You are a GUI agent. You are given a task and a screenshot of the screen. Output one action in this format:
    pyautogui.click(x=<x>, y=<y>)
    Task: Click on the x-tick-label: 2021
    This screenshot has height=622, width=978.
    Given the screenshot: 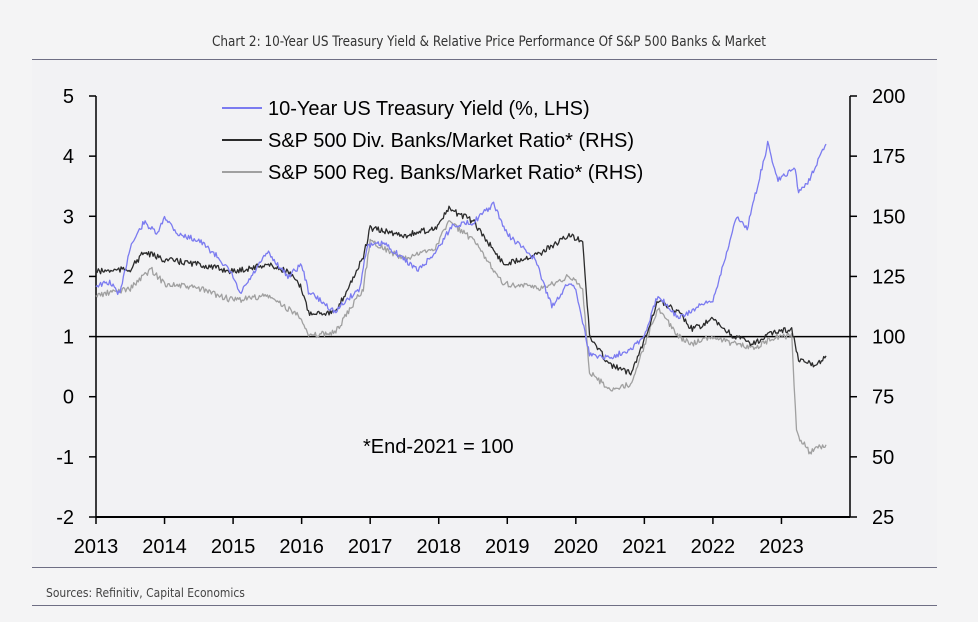 What is the action you would take?
    pyautogui.click(x=644, y=547)
    